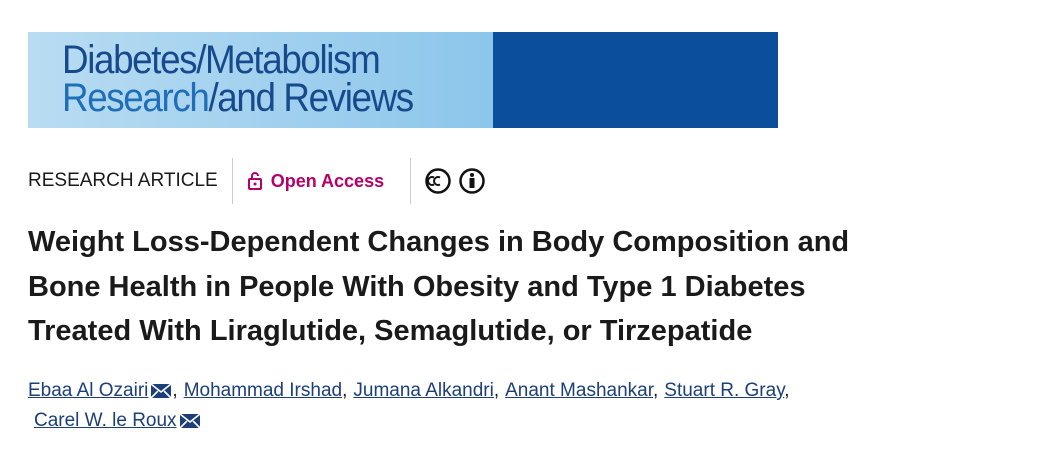 The width and height of the screenshot is (1037, 450). What do you see at coordinates (288, 60) in the screenshot?
I see `journal-text: /Metabolism` at bounding box center [288, 60].